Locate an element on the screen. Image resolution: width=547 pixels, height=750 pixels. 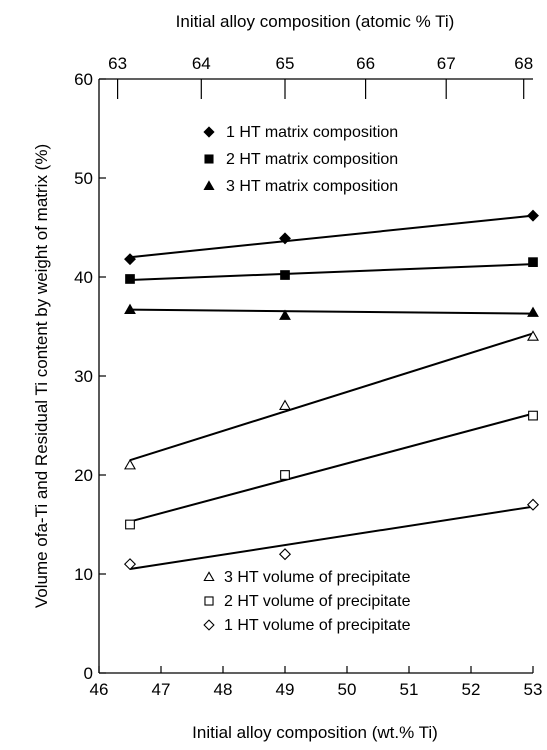
series-1-fit-line is located at coordinates (331, 236).